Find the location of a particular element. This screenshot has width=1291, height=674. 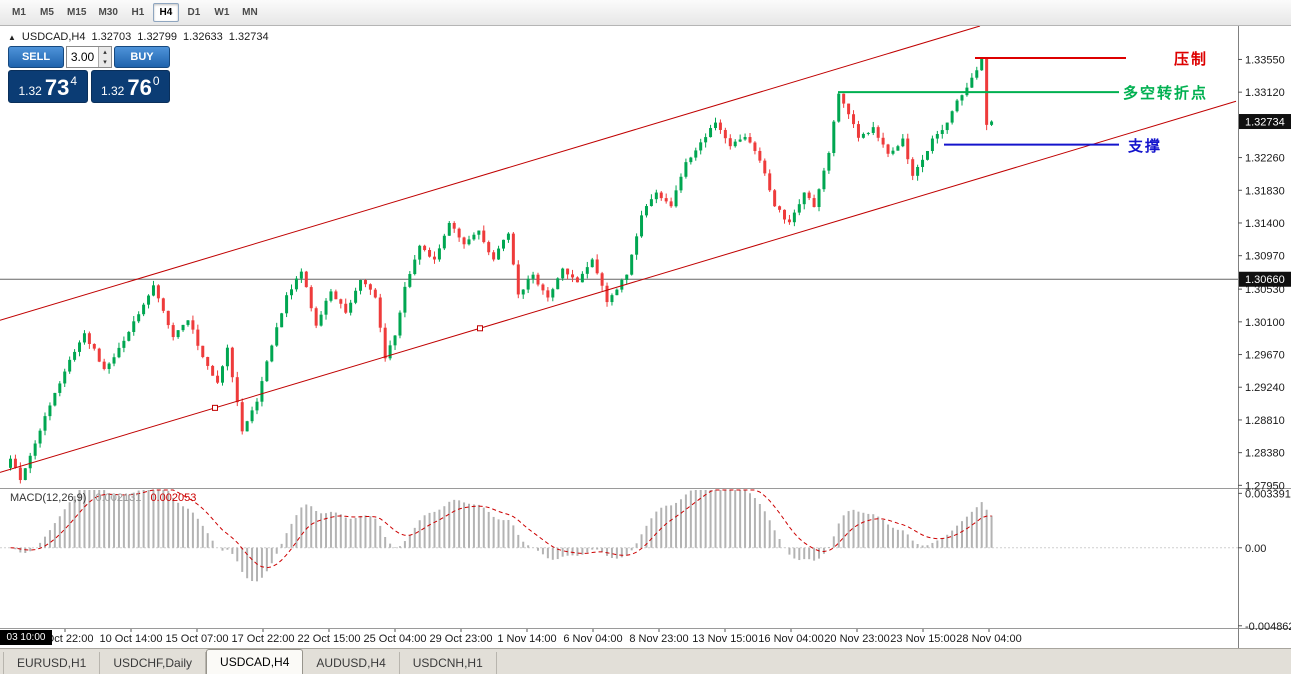

one-click-toggle-icon: ▲ is located at coordinates (12, 37).